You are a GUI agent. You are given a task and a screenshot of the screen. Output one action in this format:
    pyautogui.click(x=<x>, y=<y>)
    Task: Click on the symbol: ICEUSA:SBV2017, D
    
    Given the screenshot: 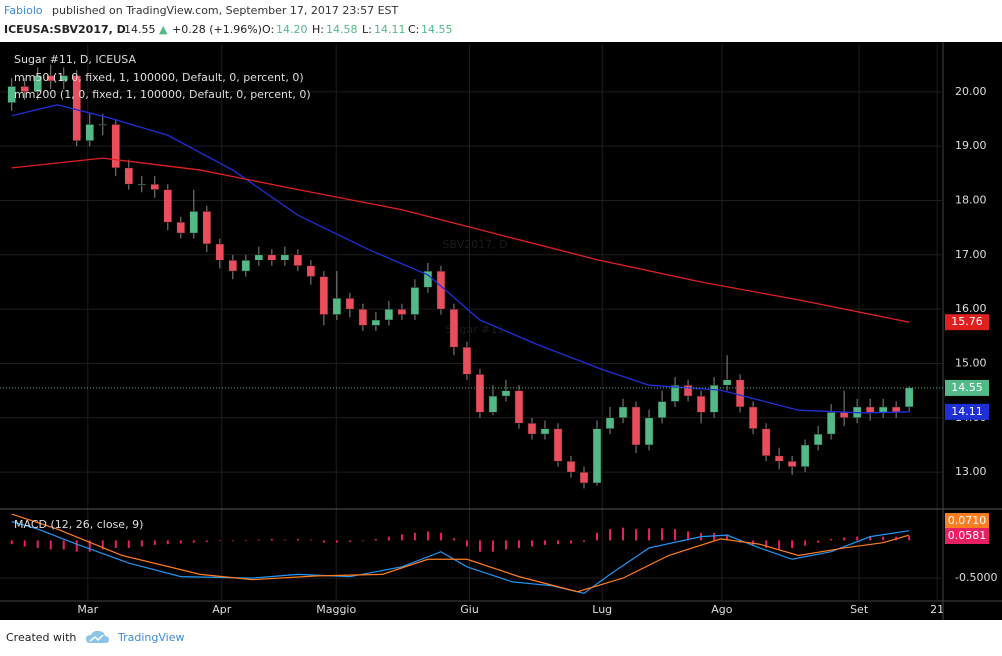 What is the action you would take?
    pyautogui.click(x=65, y=29)
    